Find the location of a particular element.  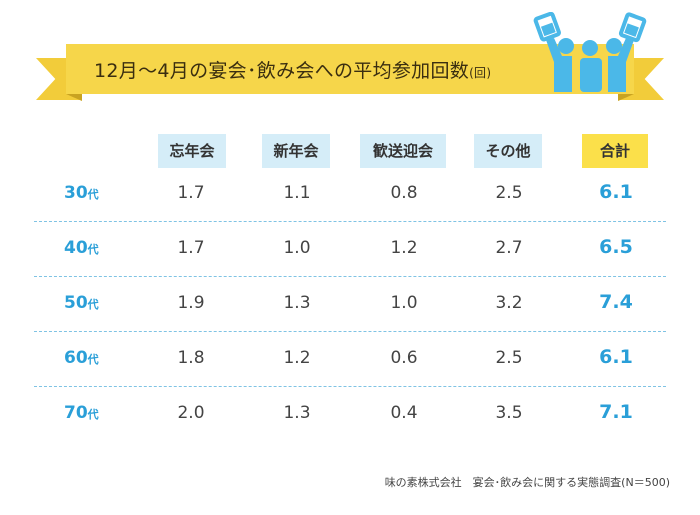

value-cell: 0.8 is located at coordinates (404, 193).